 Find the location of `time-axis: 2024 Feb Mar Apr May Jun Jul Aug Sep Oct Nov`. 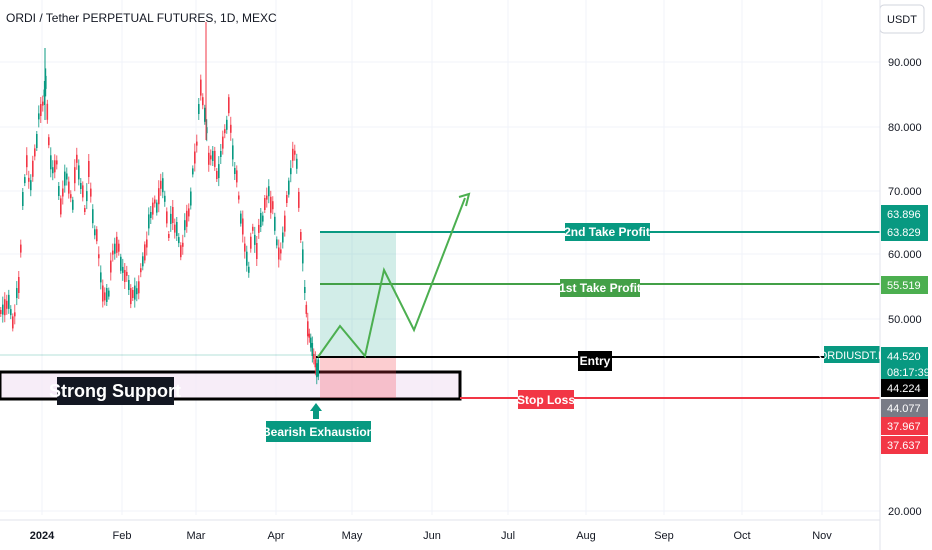

time-axis: 2024 Feb Mar Apr May Jun Jul Aug Sep Oct Nov is located at coordinates (440, 530).